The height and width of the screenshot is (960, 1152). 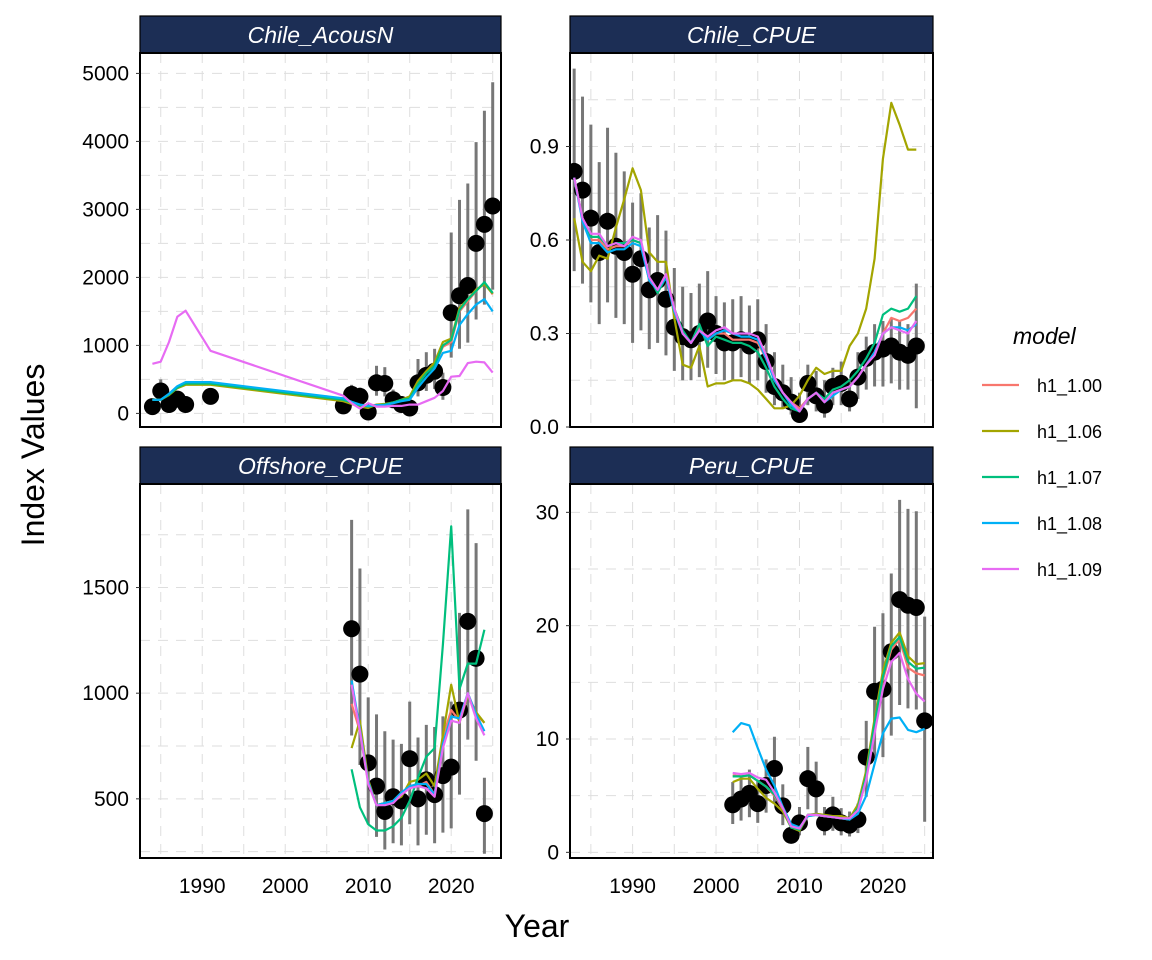 I want to click on facet-title: Chile_AcousN, so click(x=321, y=35).